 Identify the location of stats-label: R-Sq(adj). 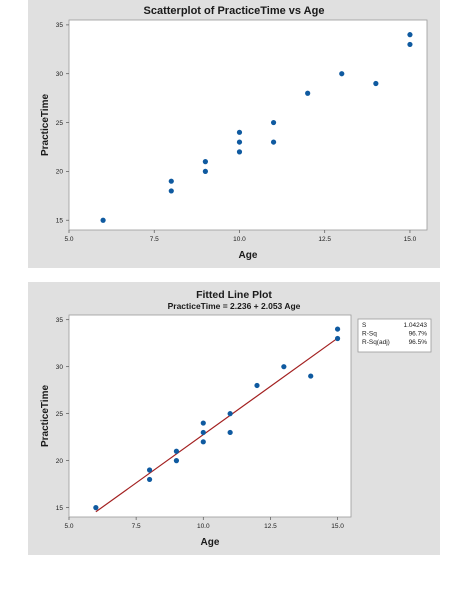
(376, 342).